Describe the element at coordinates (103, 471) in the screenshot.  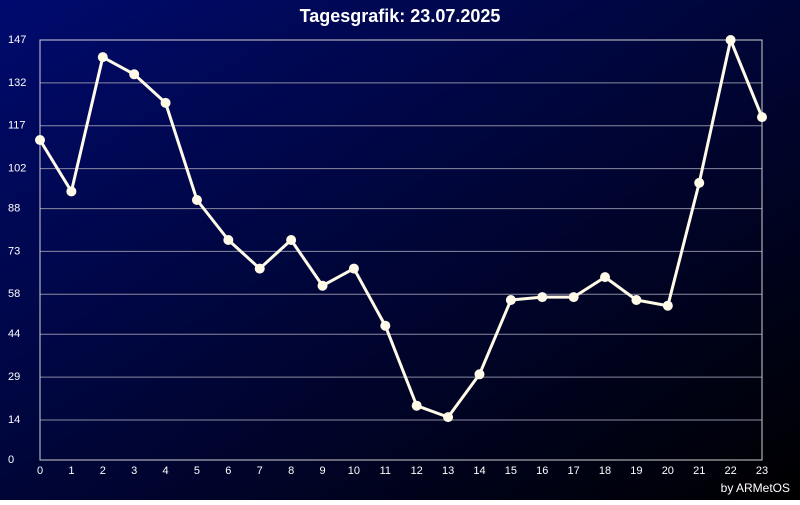
I see `x-tick-label: 2` at that location.